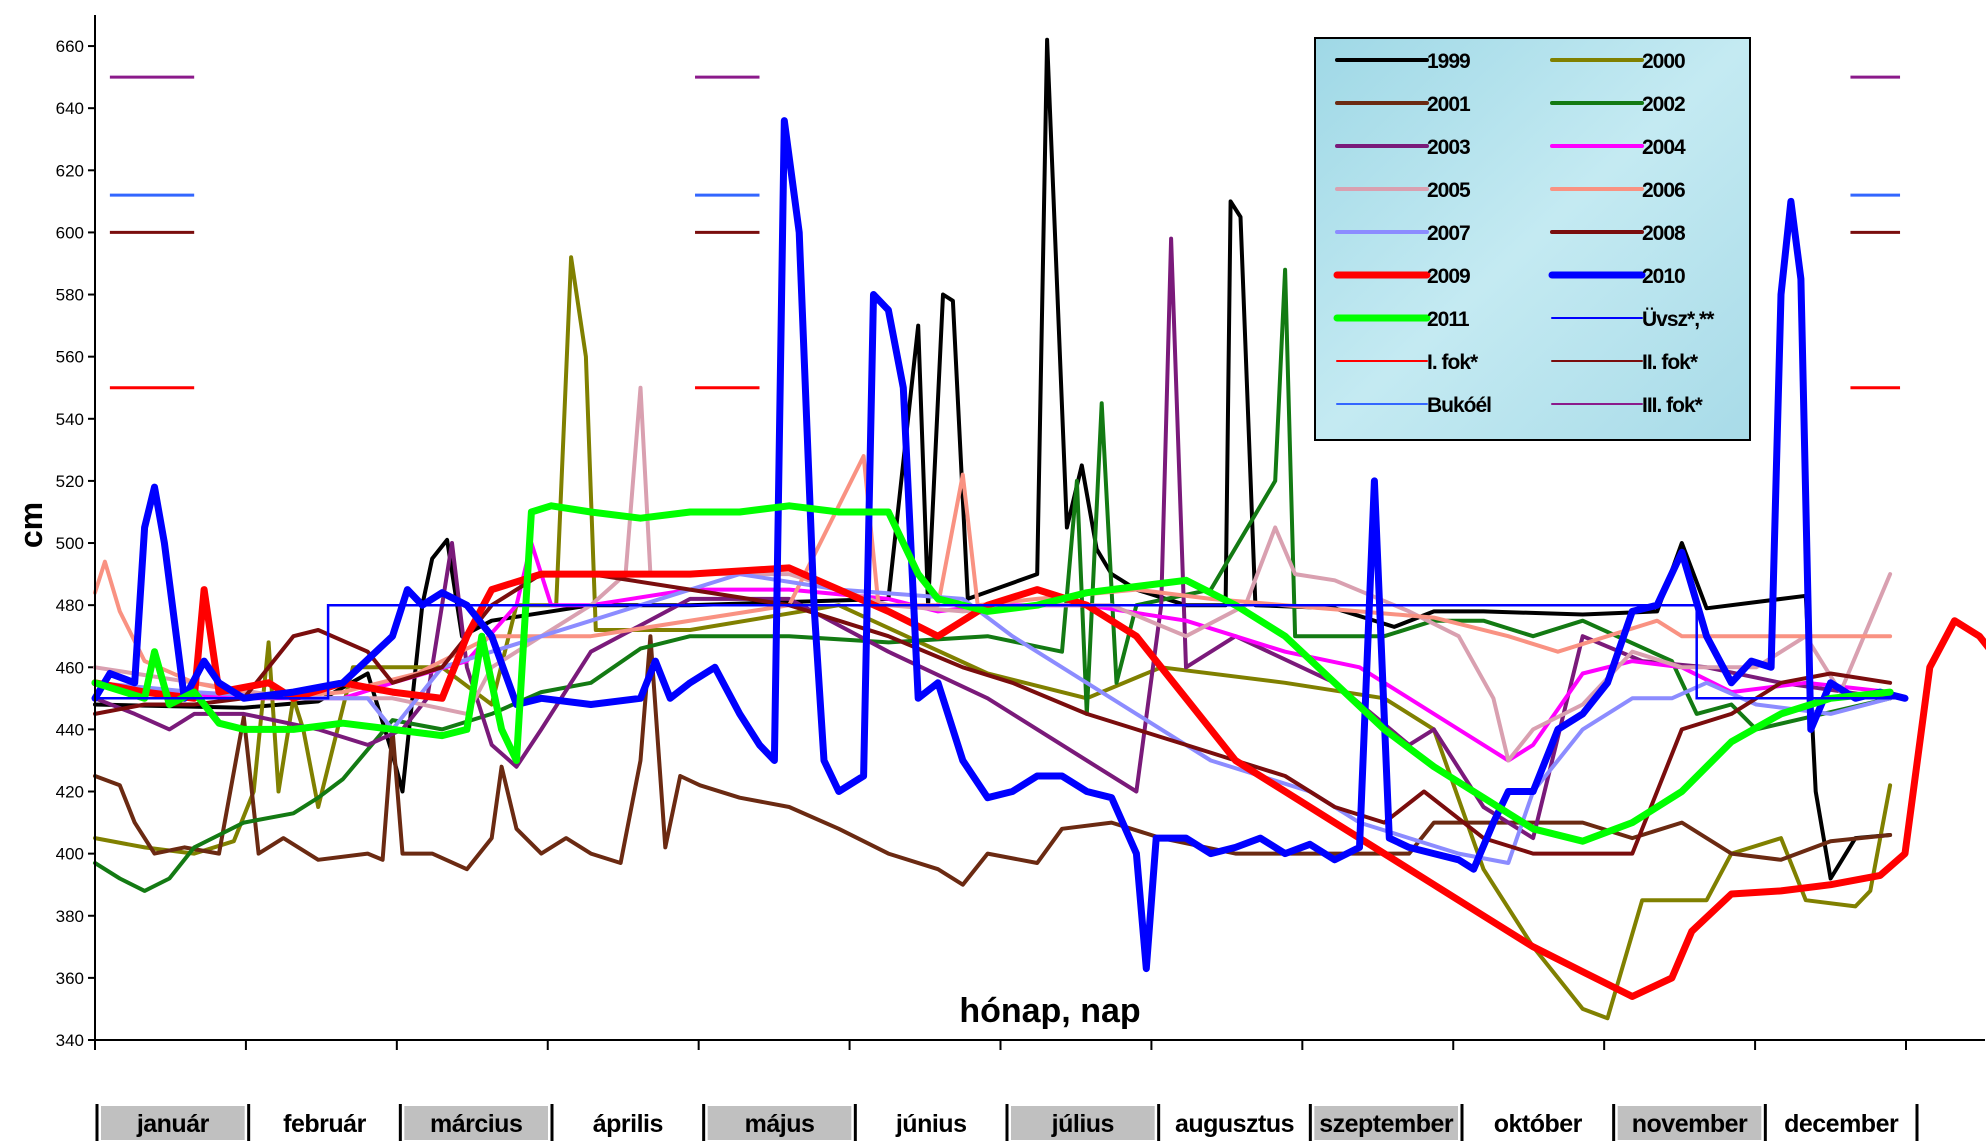  I want to click on legend-label: 2000, so click(1663, 61).